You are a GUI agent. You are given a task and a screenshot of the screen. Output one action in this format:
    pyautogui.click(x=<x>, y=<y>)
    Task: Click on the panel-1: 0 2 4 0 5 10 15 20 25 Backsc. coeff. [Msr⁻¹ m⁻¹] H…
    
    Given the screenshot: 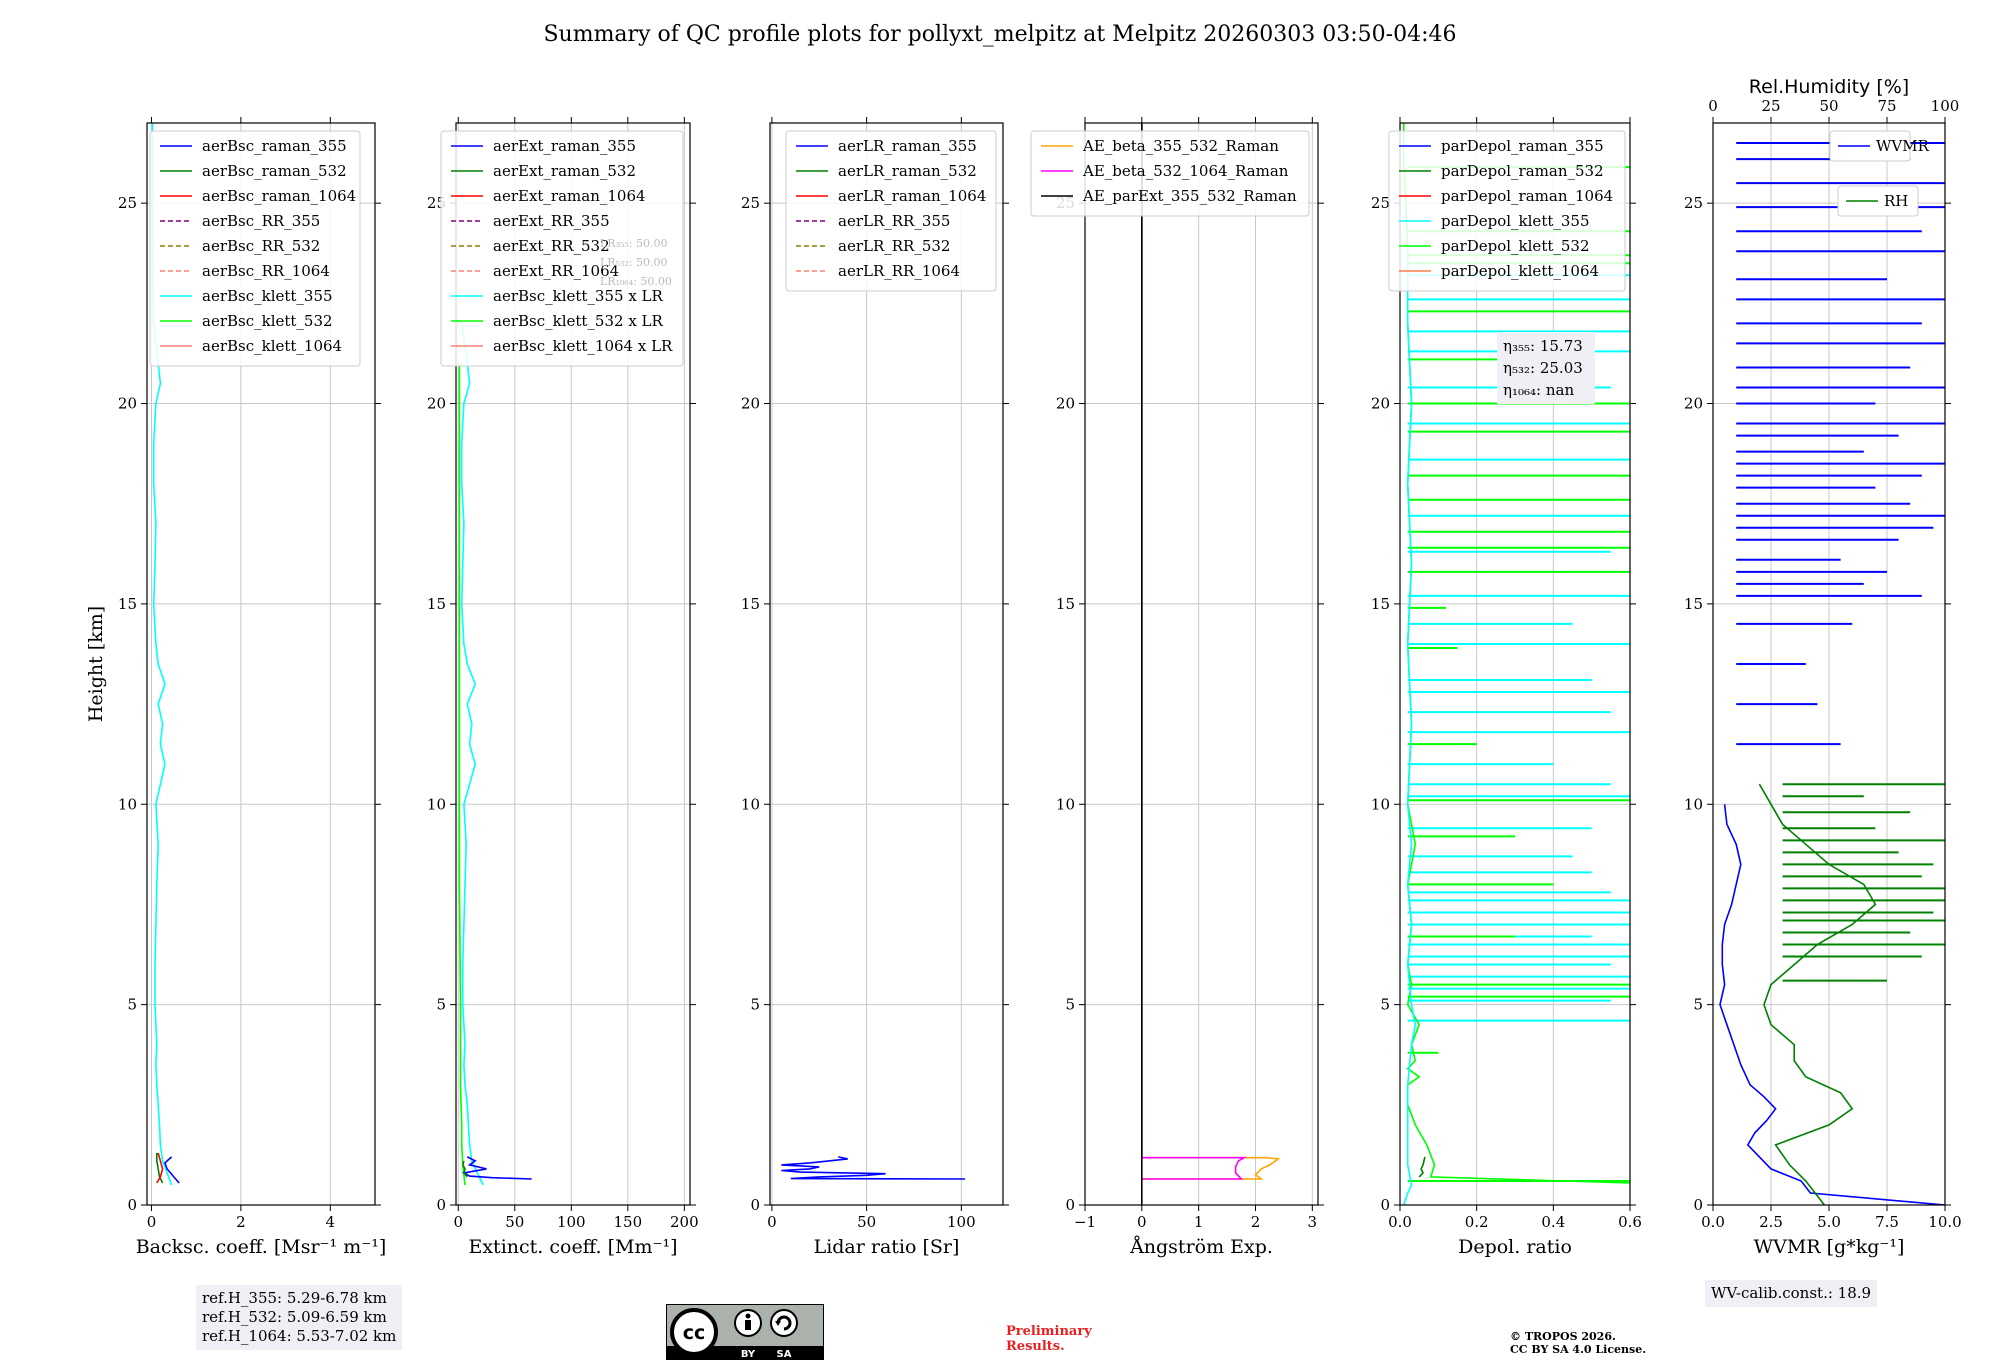 What is the action you would take?
    pyautogui.click(x=235, y=687)
    